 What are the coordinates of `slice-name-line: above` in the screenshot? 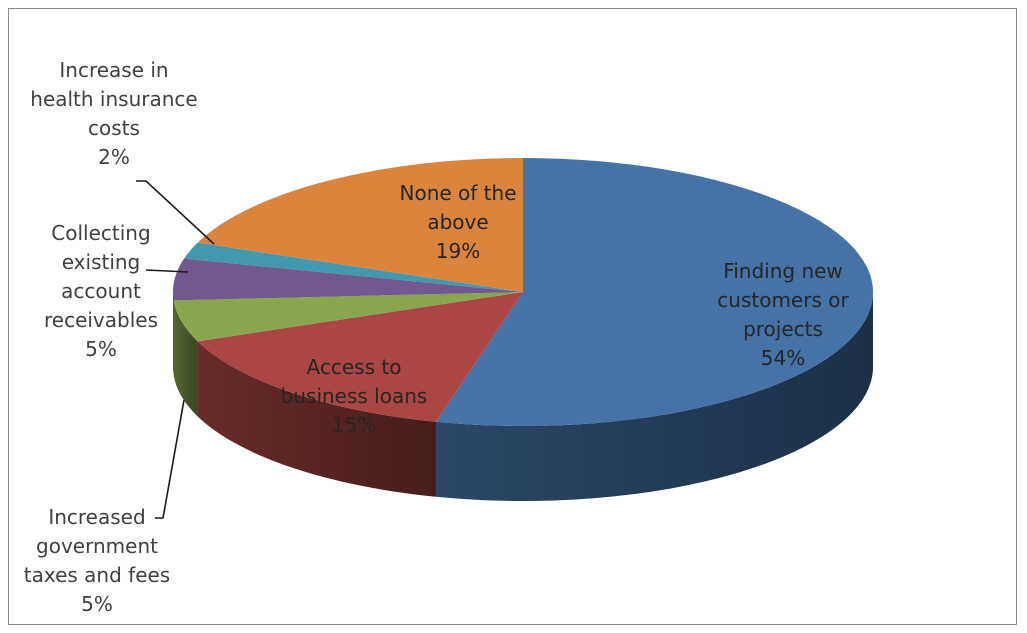 It's located at (457, 222).